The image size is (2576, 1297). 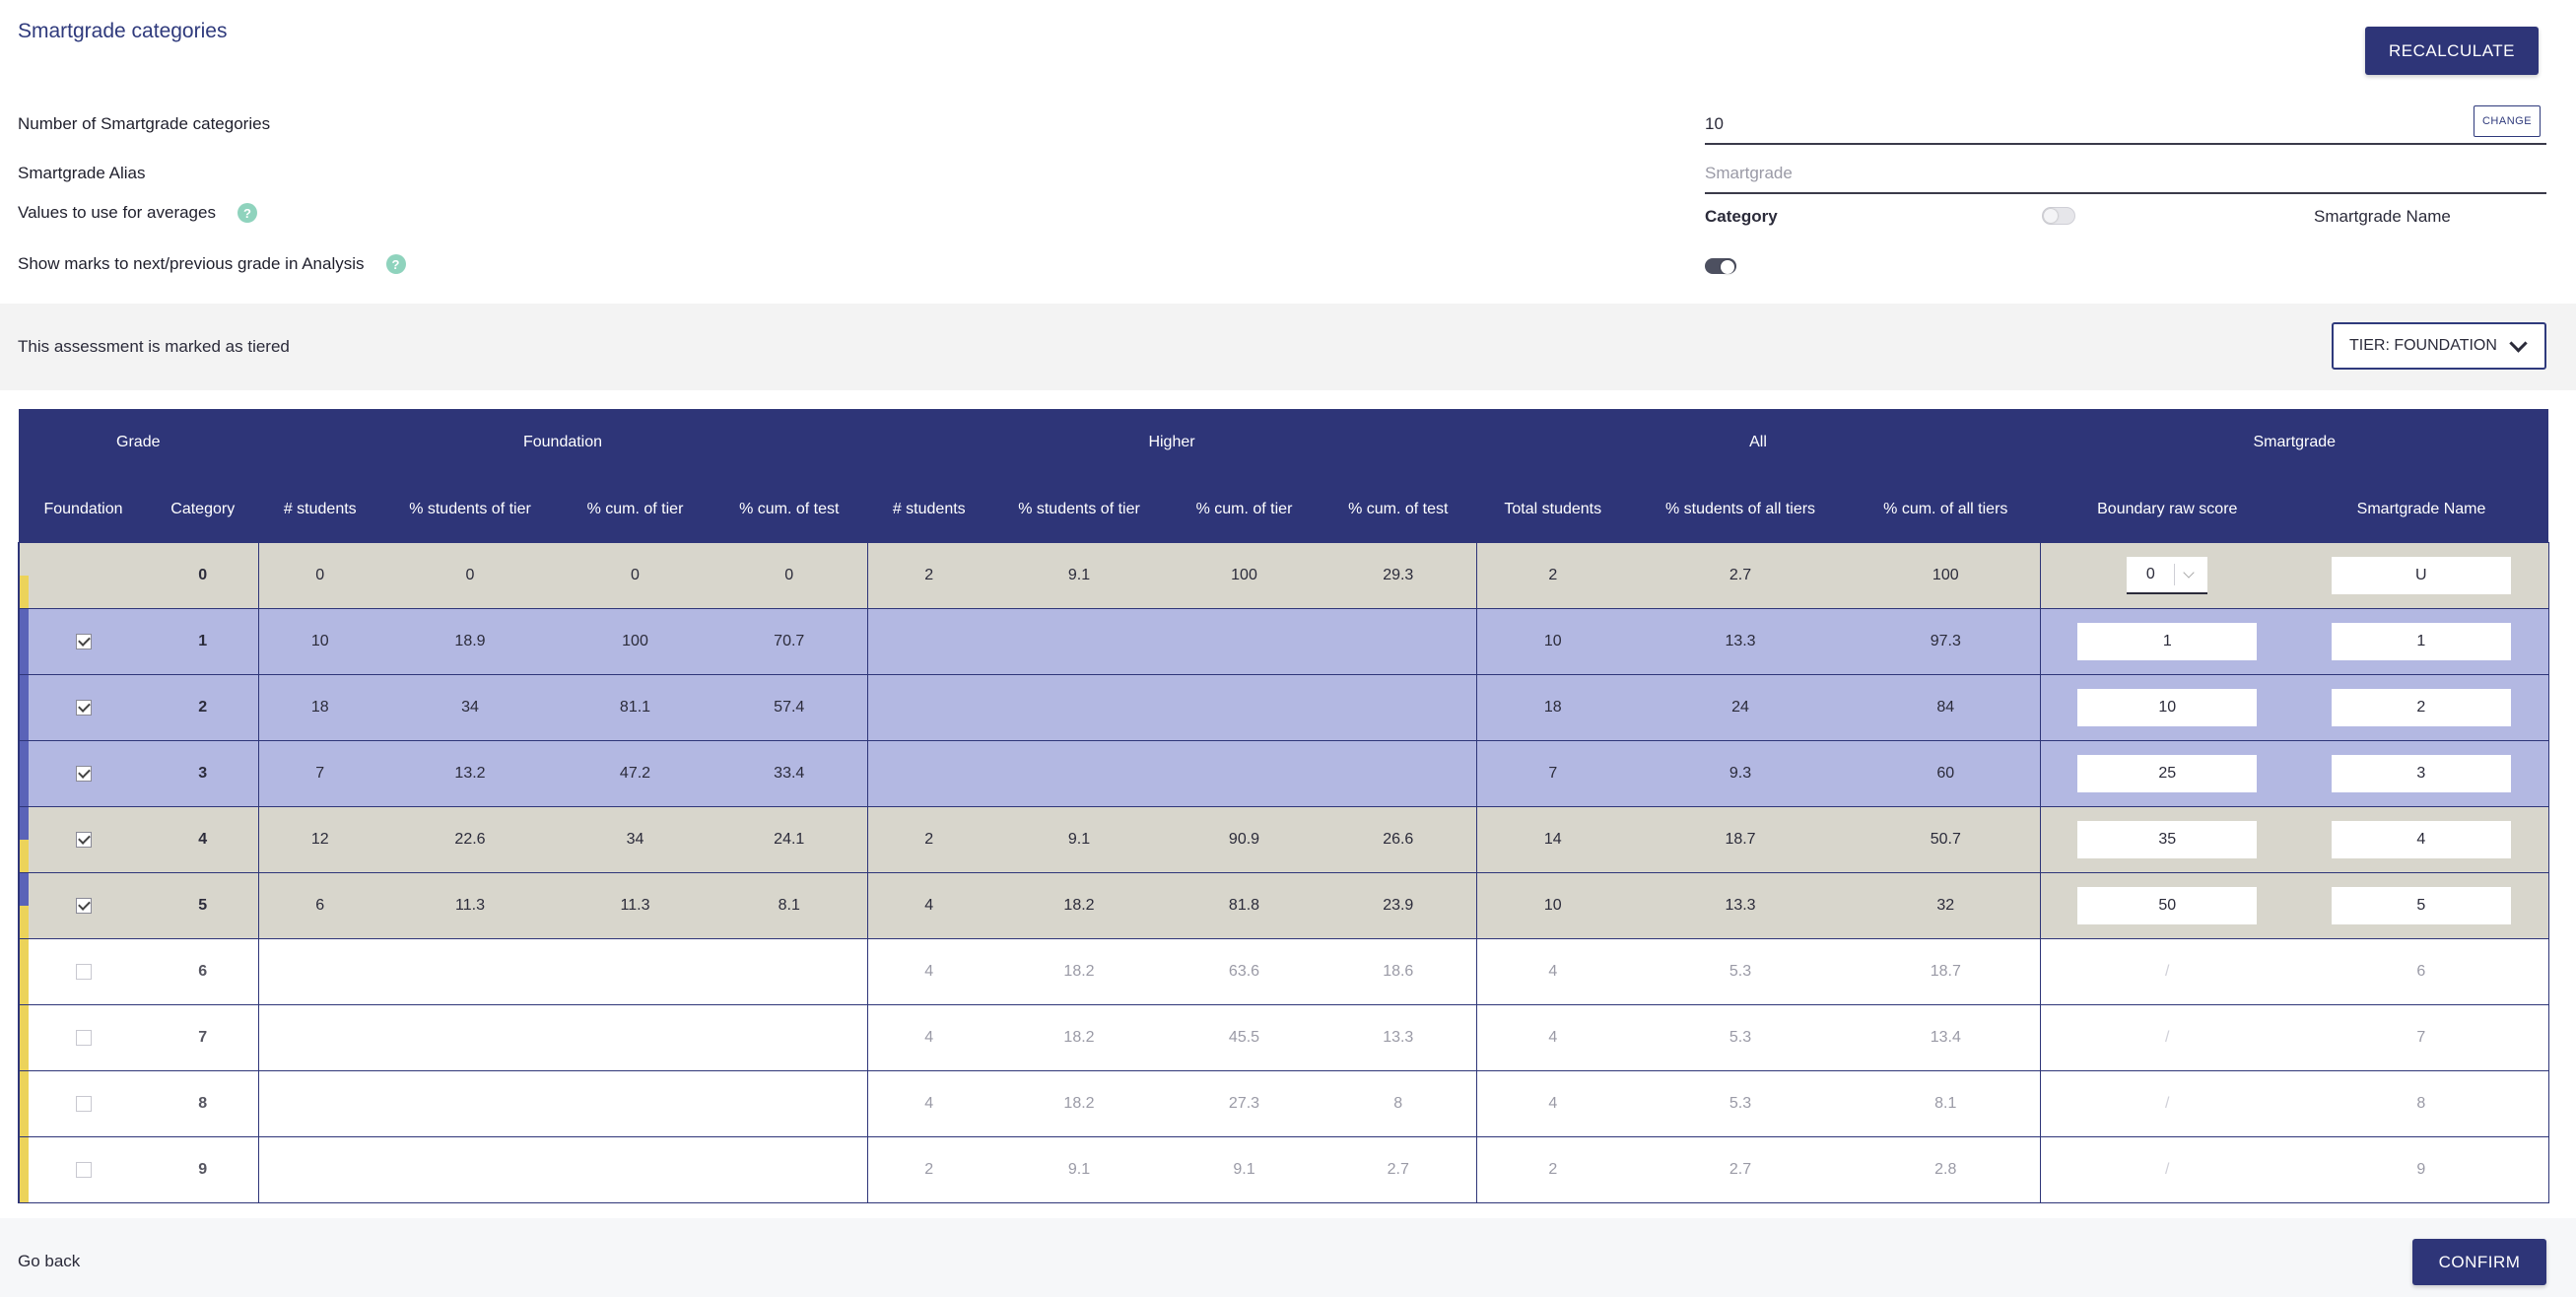 What do you see at coordinates (1399, 509) in the screenshot?
I see `column-header: % cum. of test` at bounding box center [1399, 509].